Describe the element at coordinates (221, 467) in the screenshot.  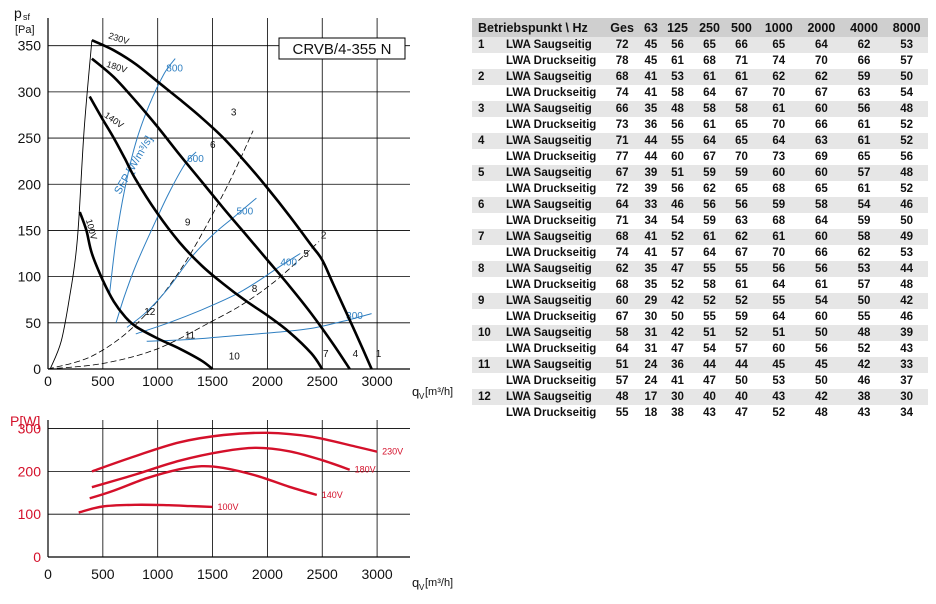
I see `power-curve-180v` at that location.